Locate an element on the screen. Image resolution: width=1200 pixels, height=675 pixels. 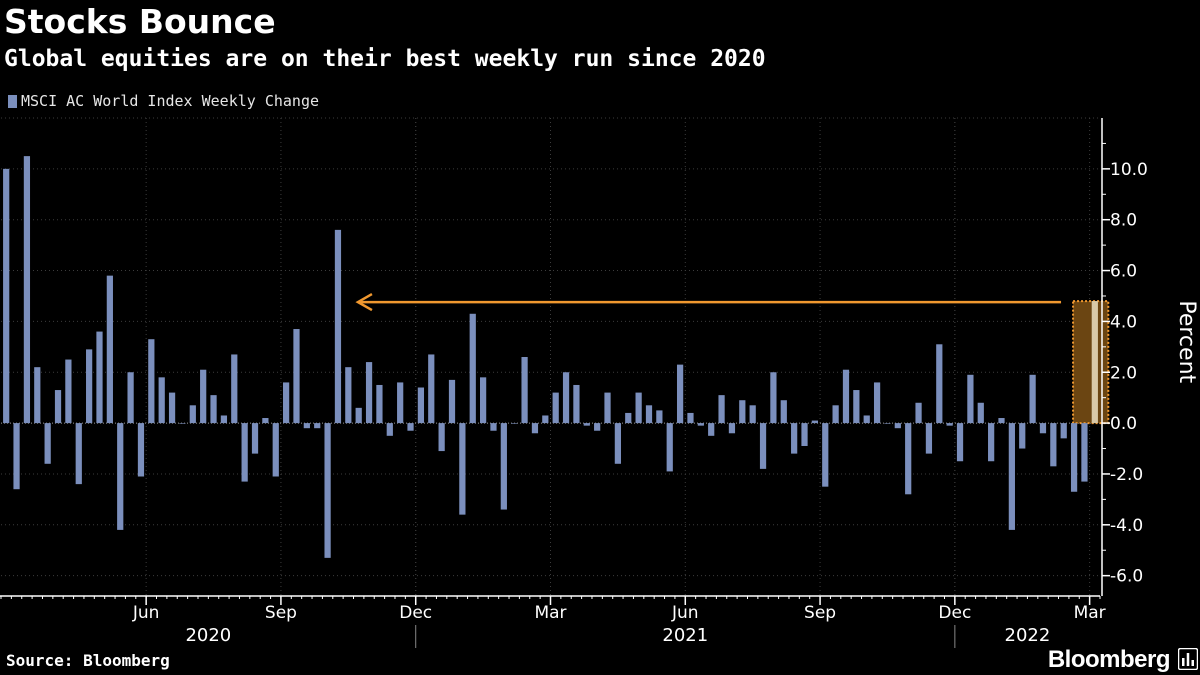
legend-swatch is located at coordinates (12, 101).